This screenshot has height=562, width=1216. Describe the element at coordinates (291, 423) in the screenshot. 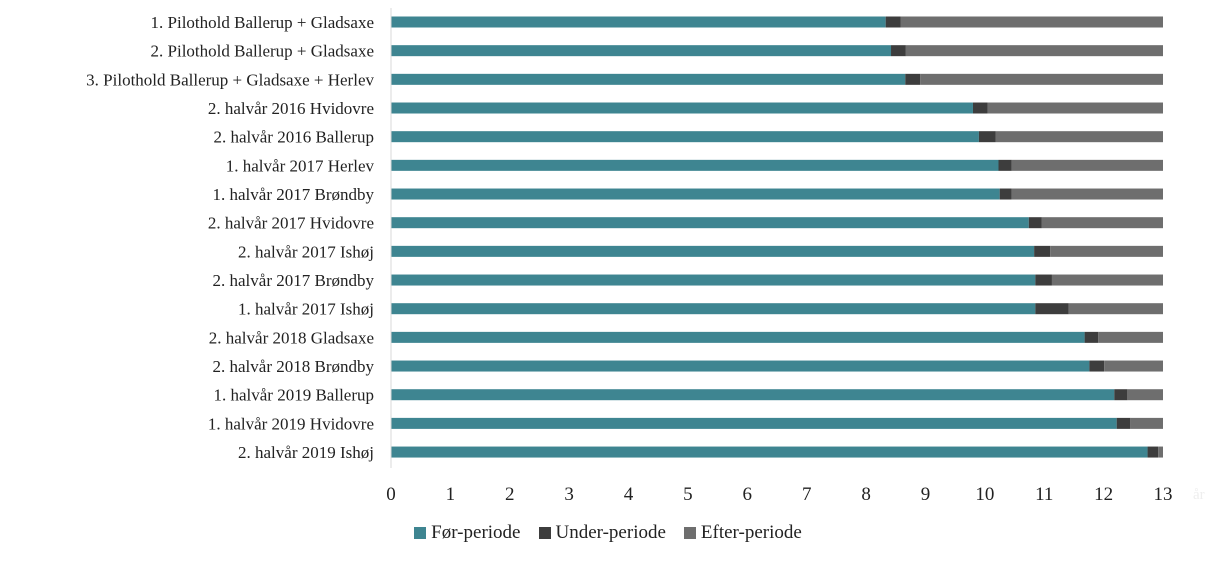

I see `category-label: 1. halvår 2019 Hvidovre` at that location.